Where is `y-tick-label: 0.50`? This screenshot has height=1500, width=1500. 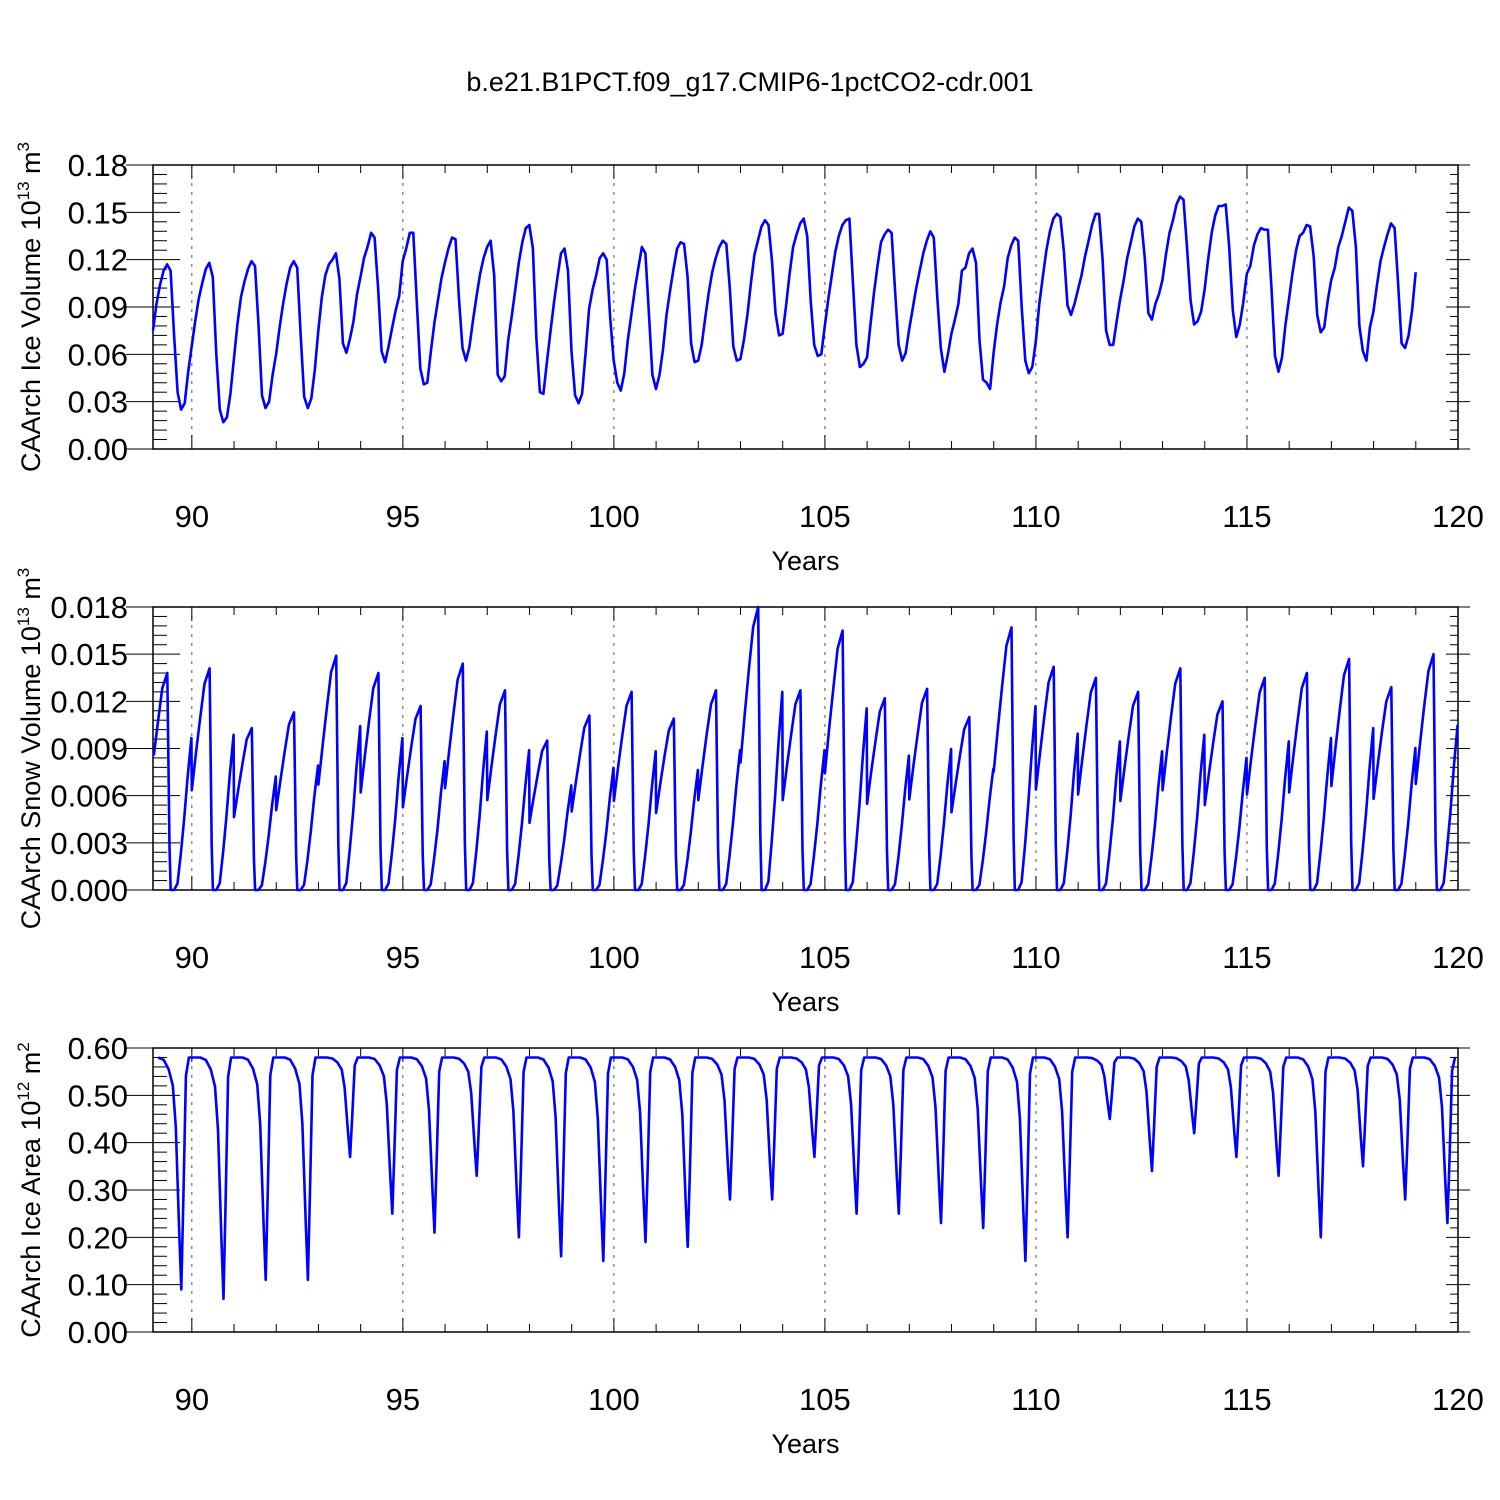 y-tick-label: 0.50 is located at coordinates (98, 1095).